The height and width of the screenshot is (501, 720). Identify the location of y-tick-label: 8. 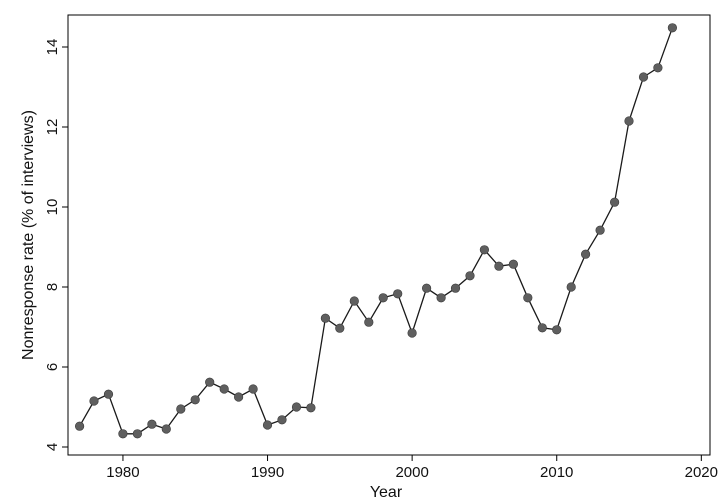
(52, 287).